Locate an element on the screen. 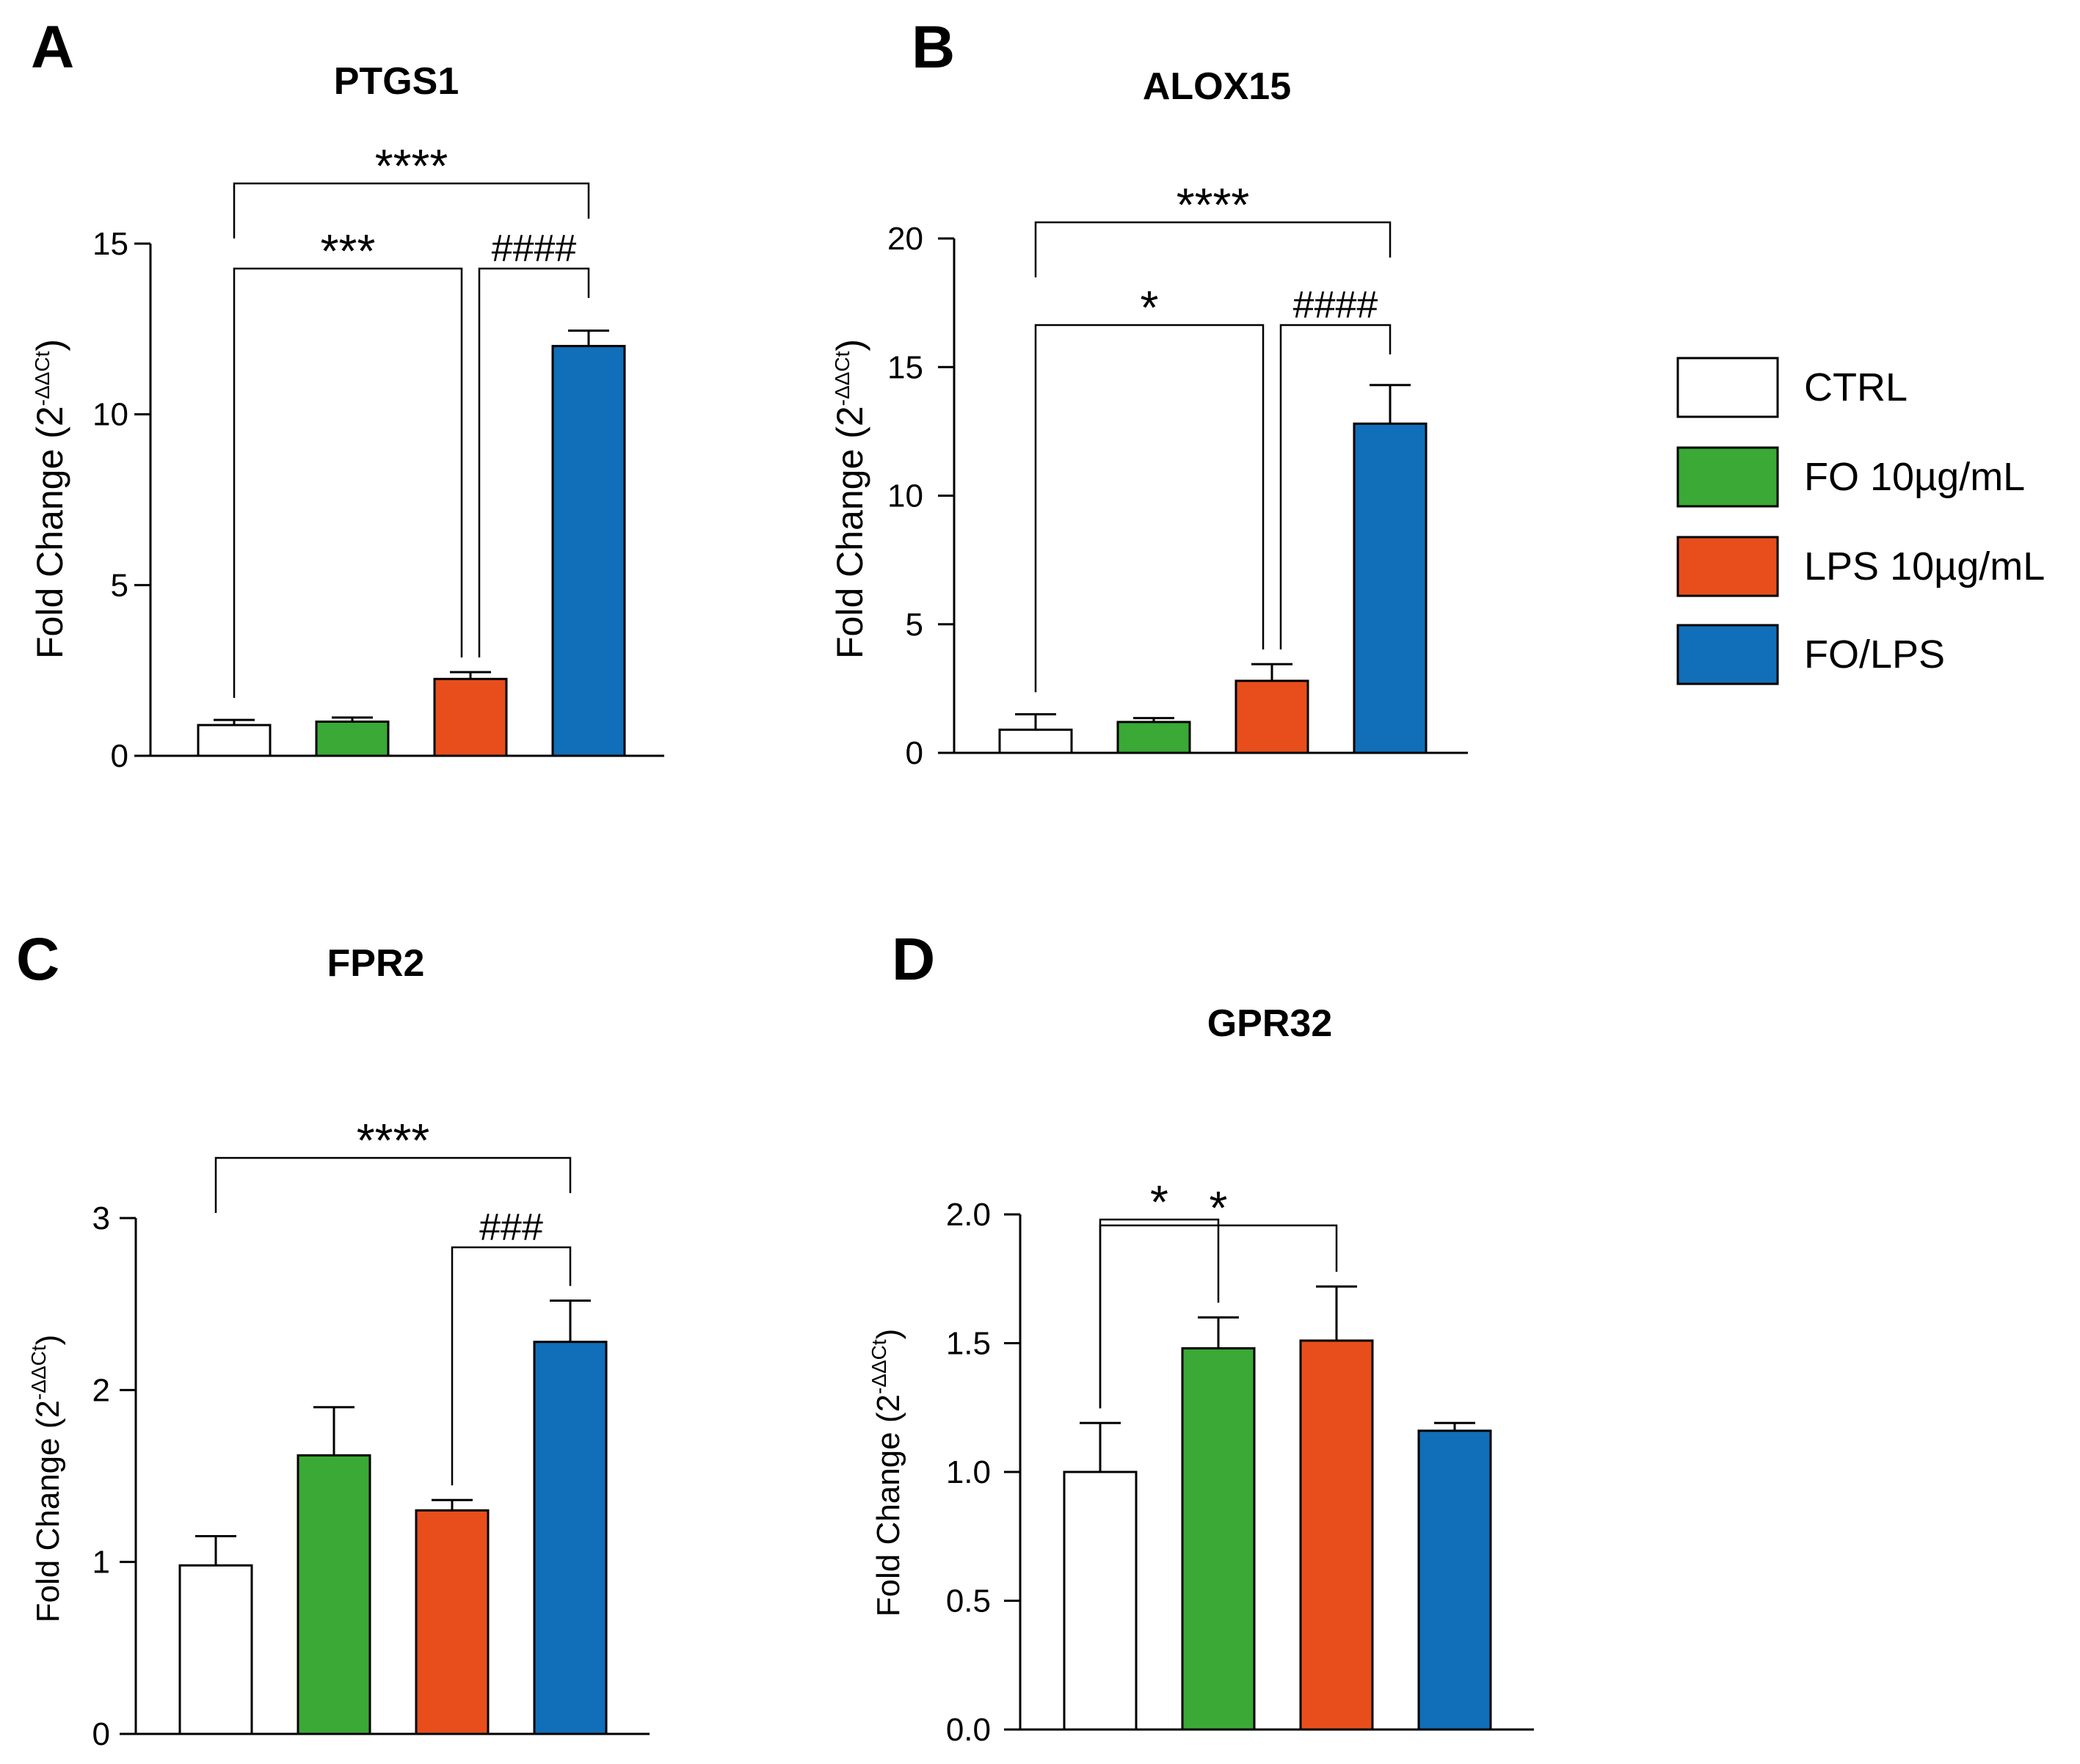 Image resolution: width=2080 pixels, height=1764 pixels. panel-letter: A is located at coordinates (52, 48).